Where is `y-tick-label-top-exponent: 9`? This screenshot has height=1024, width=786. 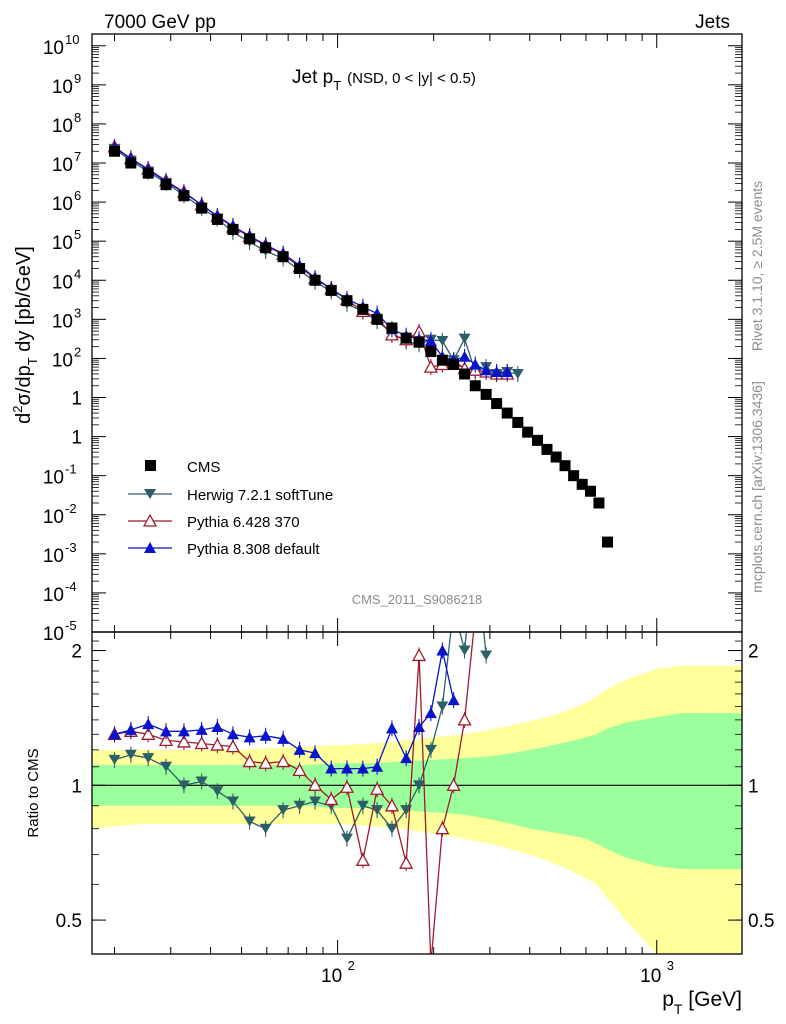 y-tick-label-top-exponent: 9 is located at coordinates (77, 78).